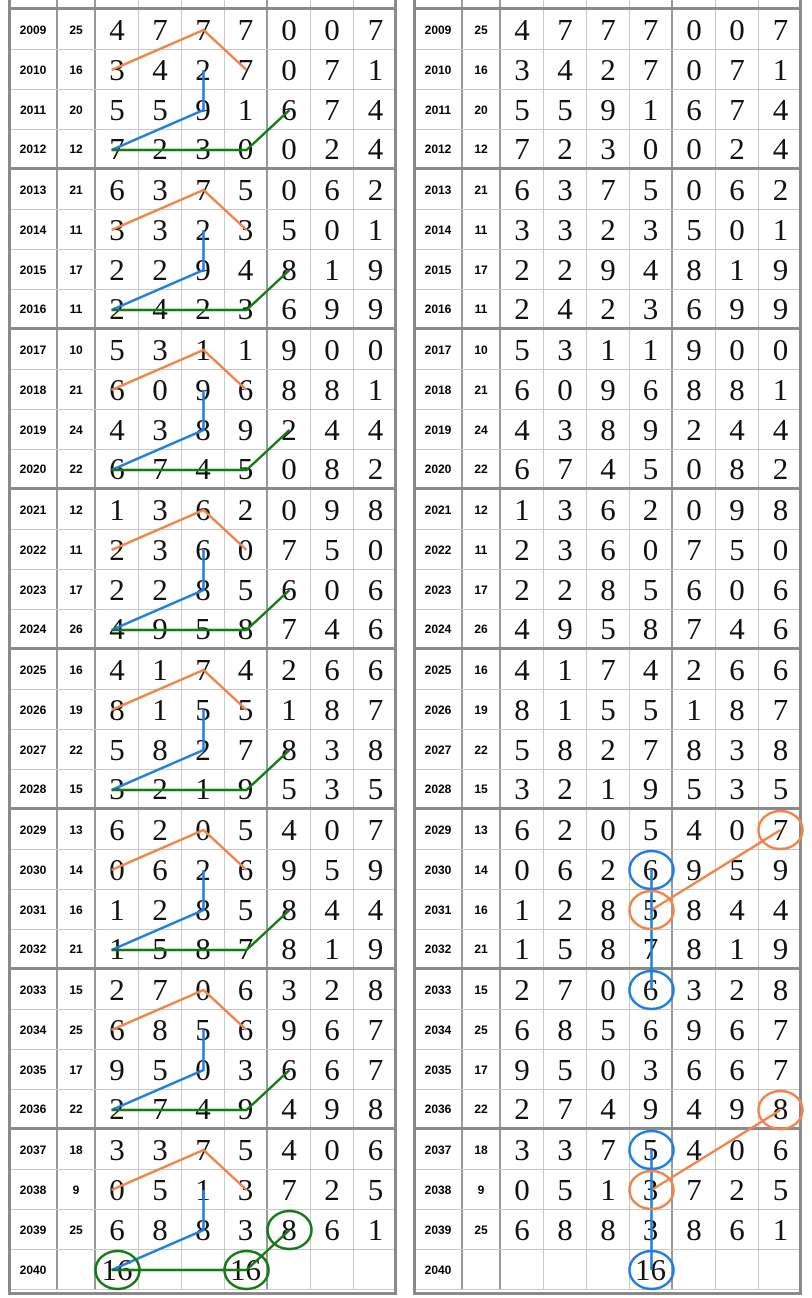  I want to click on year-cell: 2023, so click(34, 589).